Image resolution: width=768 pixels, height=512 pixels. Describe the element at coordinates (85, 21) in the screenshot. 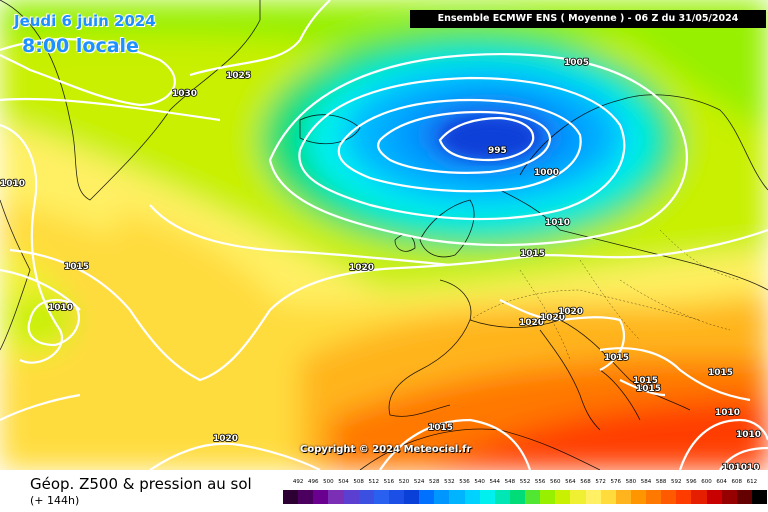

I see `forecast-date: Jeudi 6 juin 2024` at that location.